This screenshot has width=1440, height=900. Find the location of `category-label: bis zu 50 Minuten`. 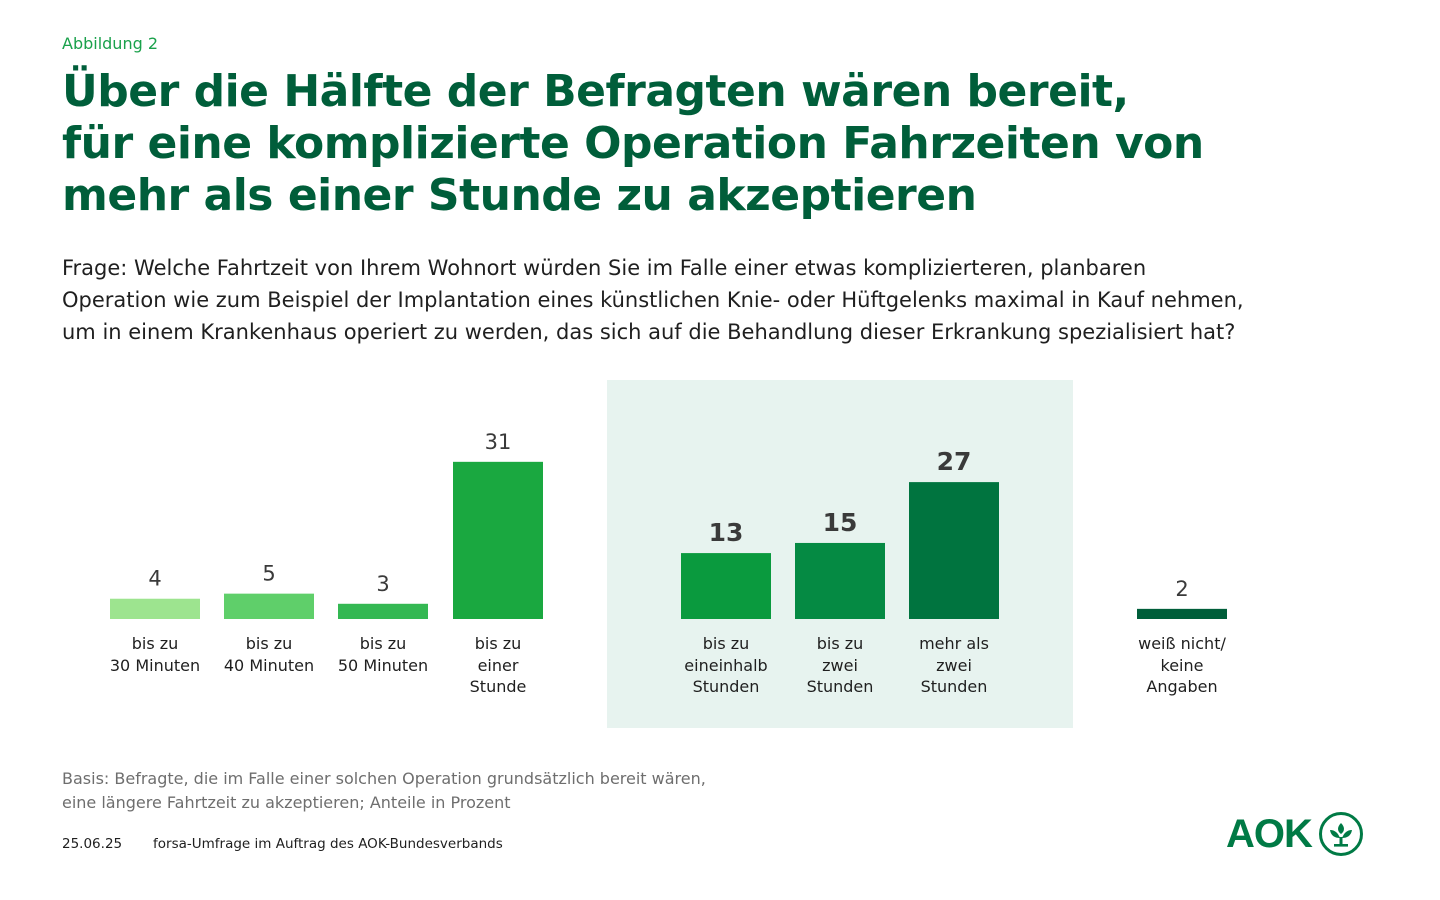

category-label: bis zu 50 Minuten is located at coordinates (383, 654).